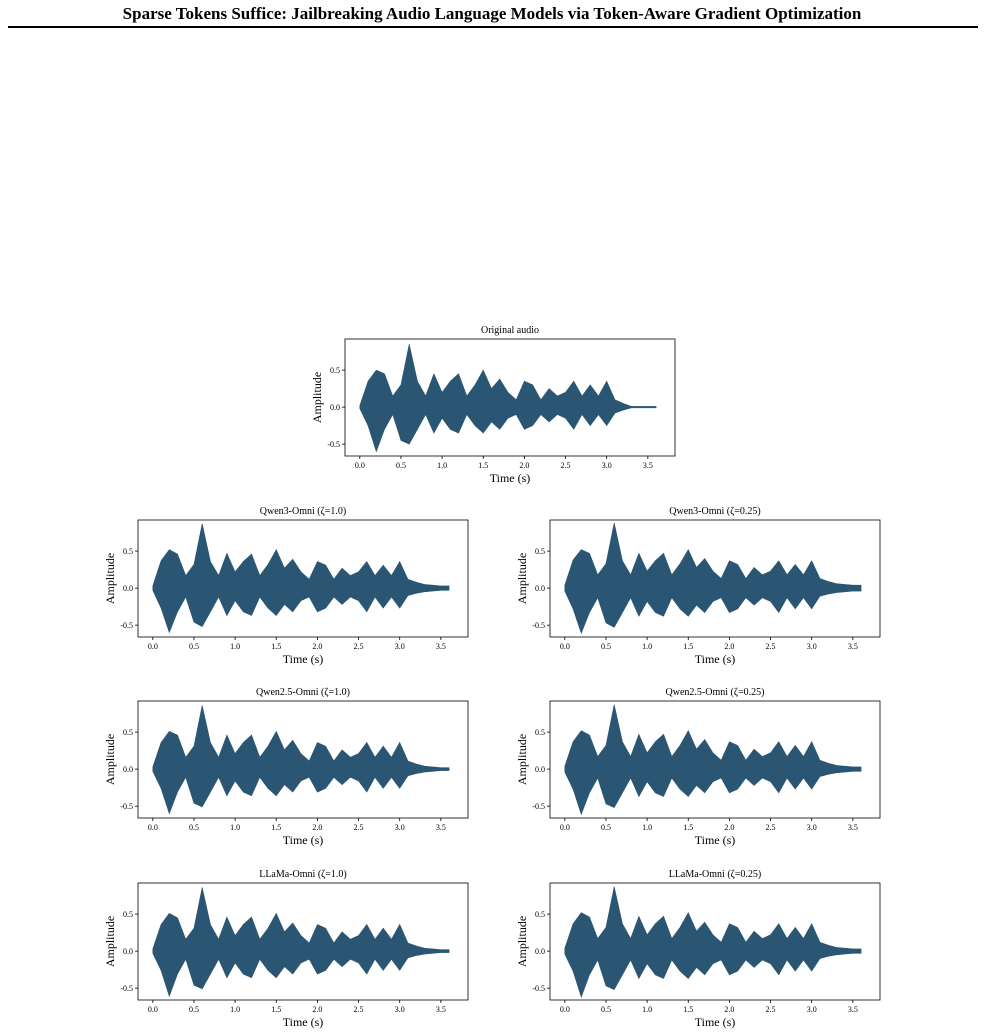  I want to click on chart-title: Qwen2.5-Omni (ζ=0.25), so click(715, 692).